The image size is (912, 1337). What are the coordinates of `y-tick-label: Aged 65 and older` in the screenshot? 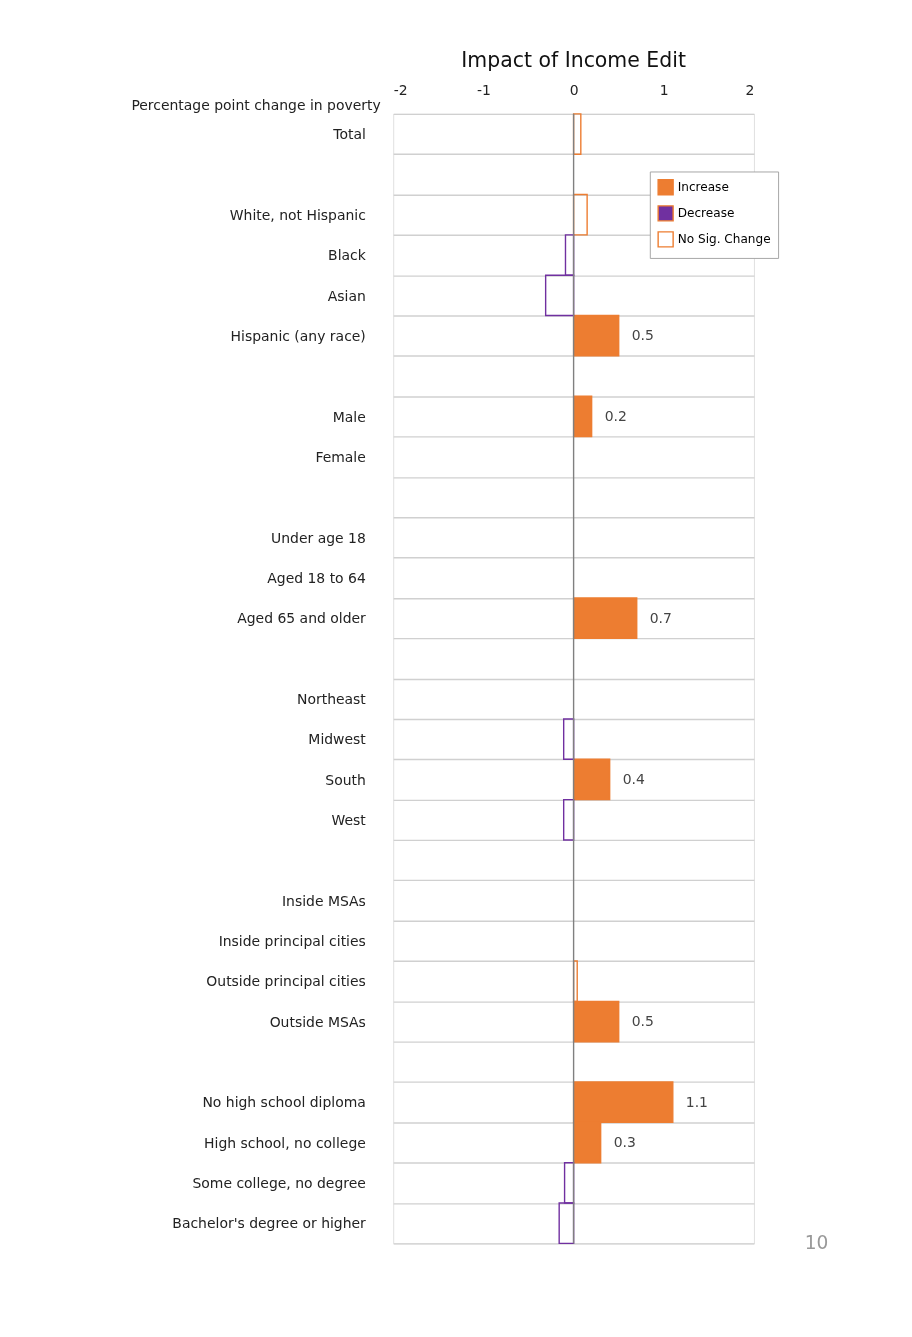 It's located at (302, 618).